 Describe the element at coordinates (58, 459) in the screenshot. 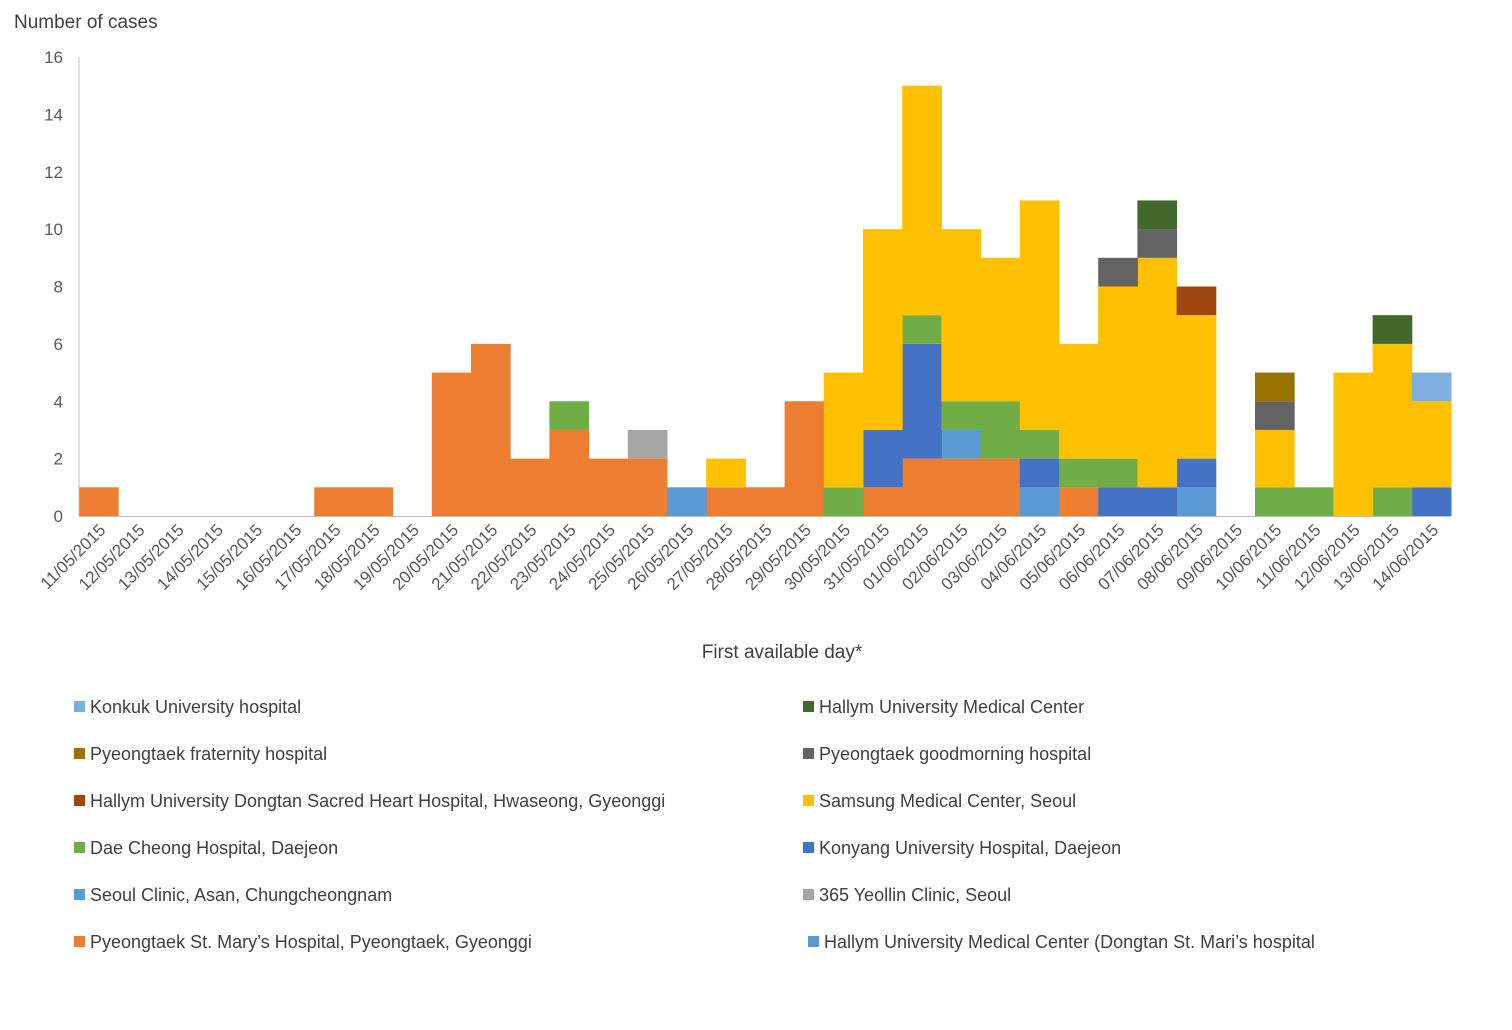

I see `y-tick-label: 2` at that location.